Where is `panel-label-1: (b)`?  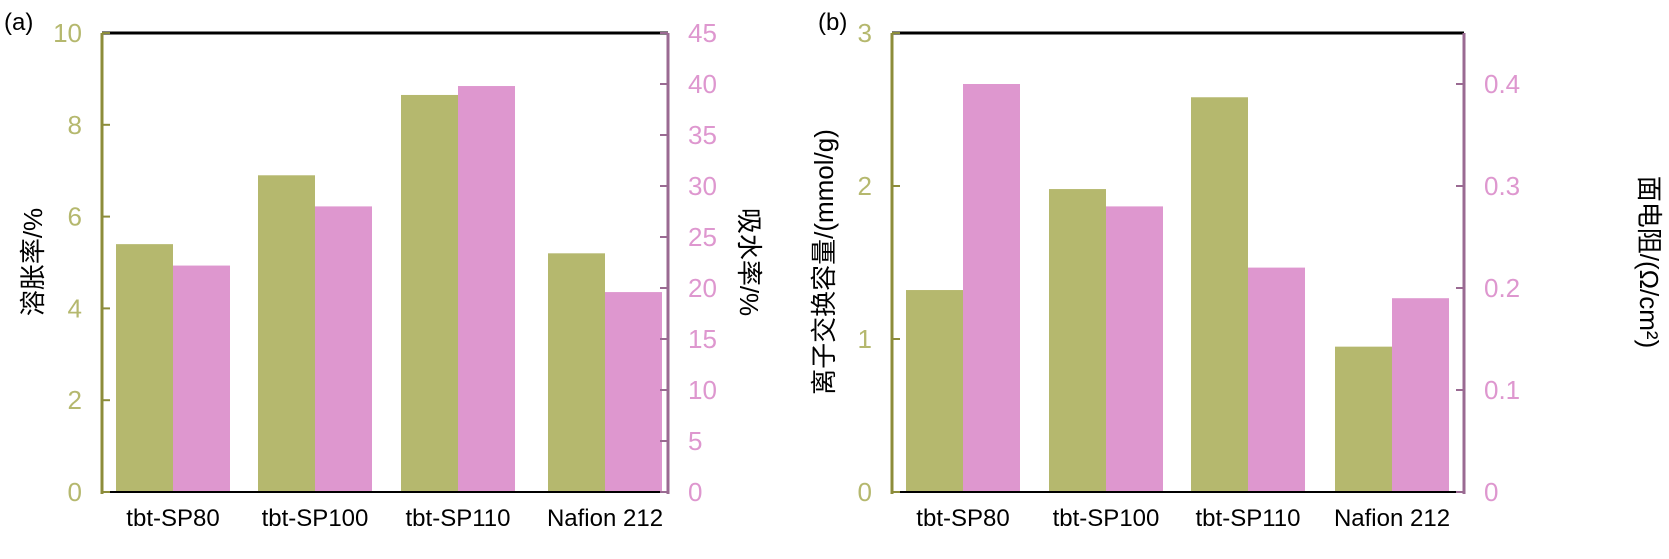 panel-label-1: (b) is located at coordinates (832, 22).